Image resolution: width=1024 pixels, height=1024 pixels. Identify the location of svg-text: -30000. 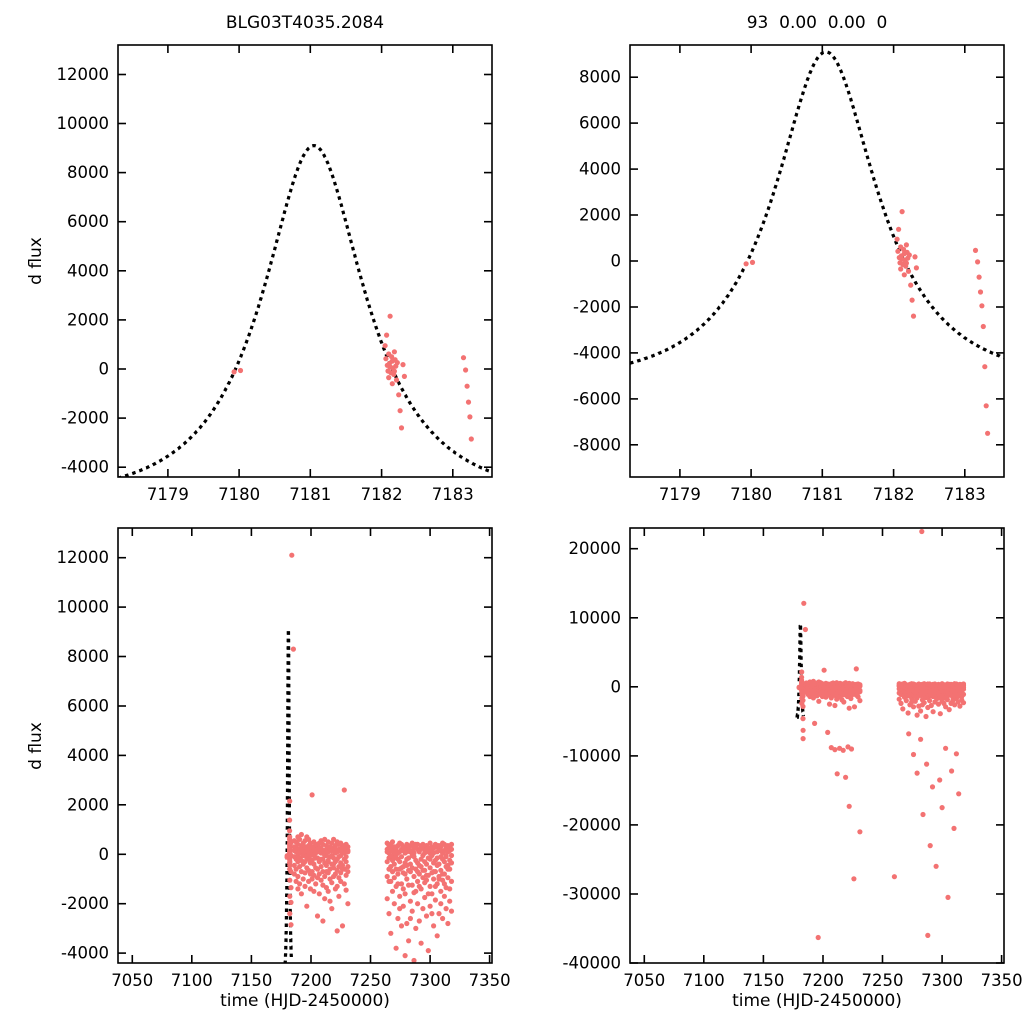
(592, 894).